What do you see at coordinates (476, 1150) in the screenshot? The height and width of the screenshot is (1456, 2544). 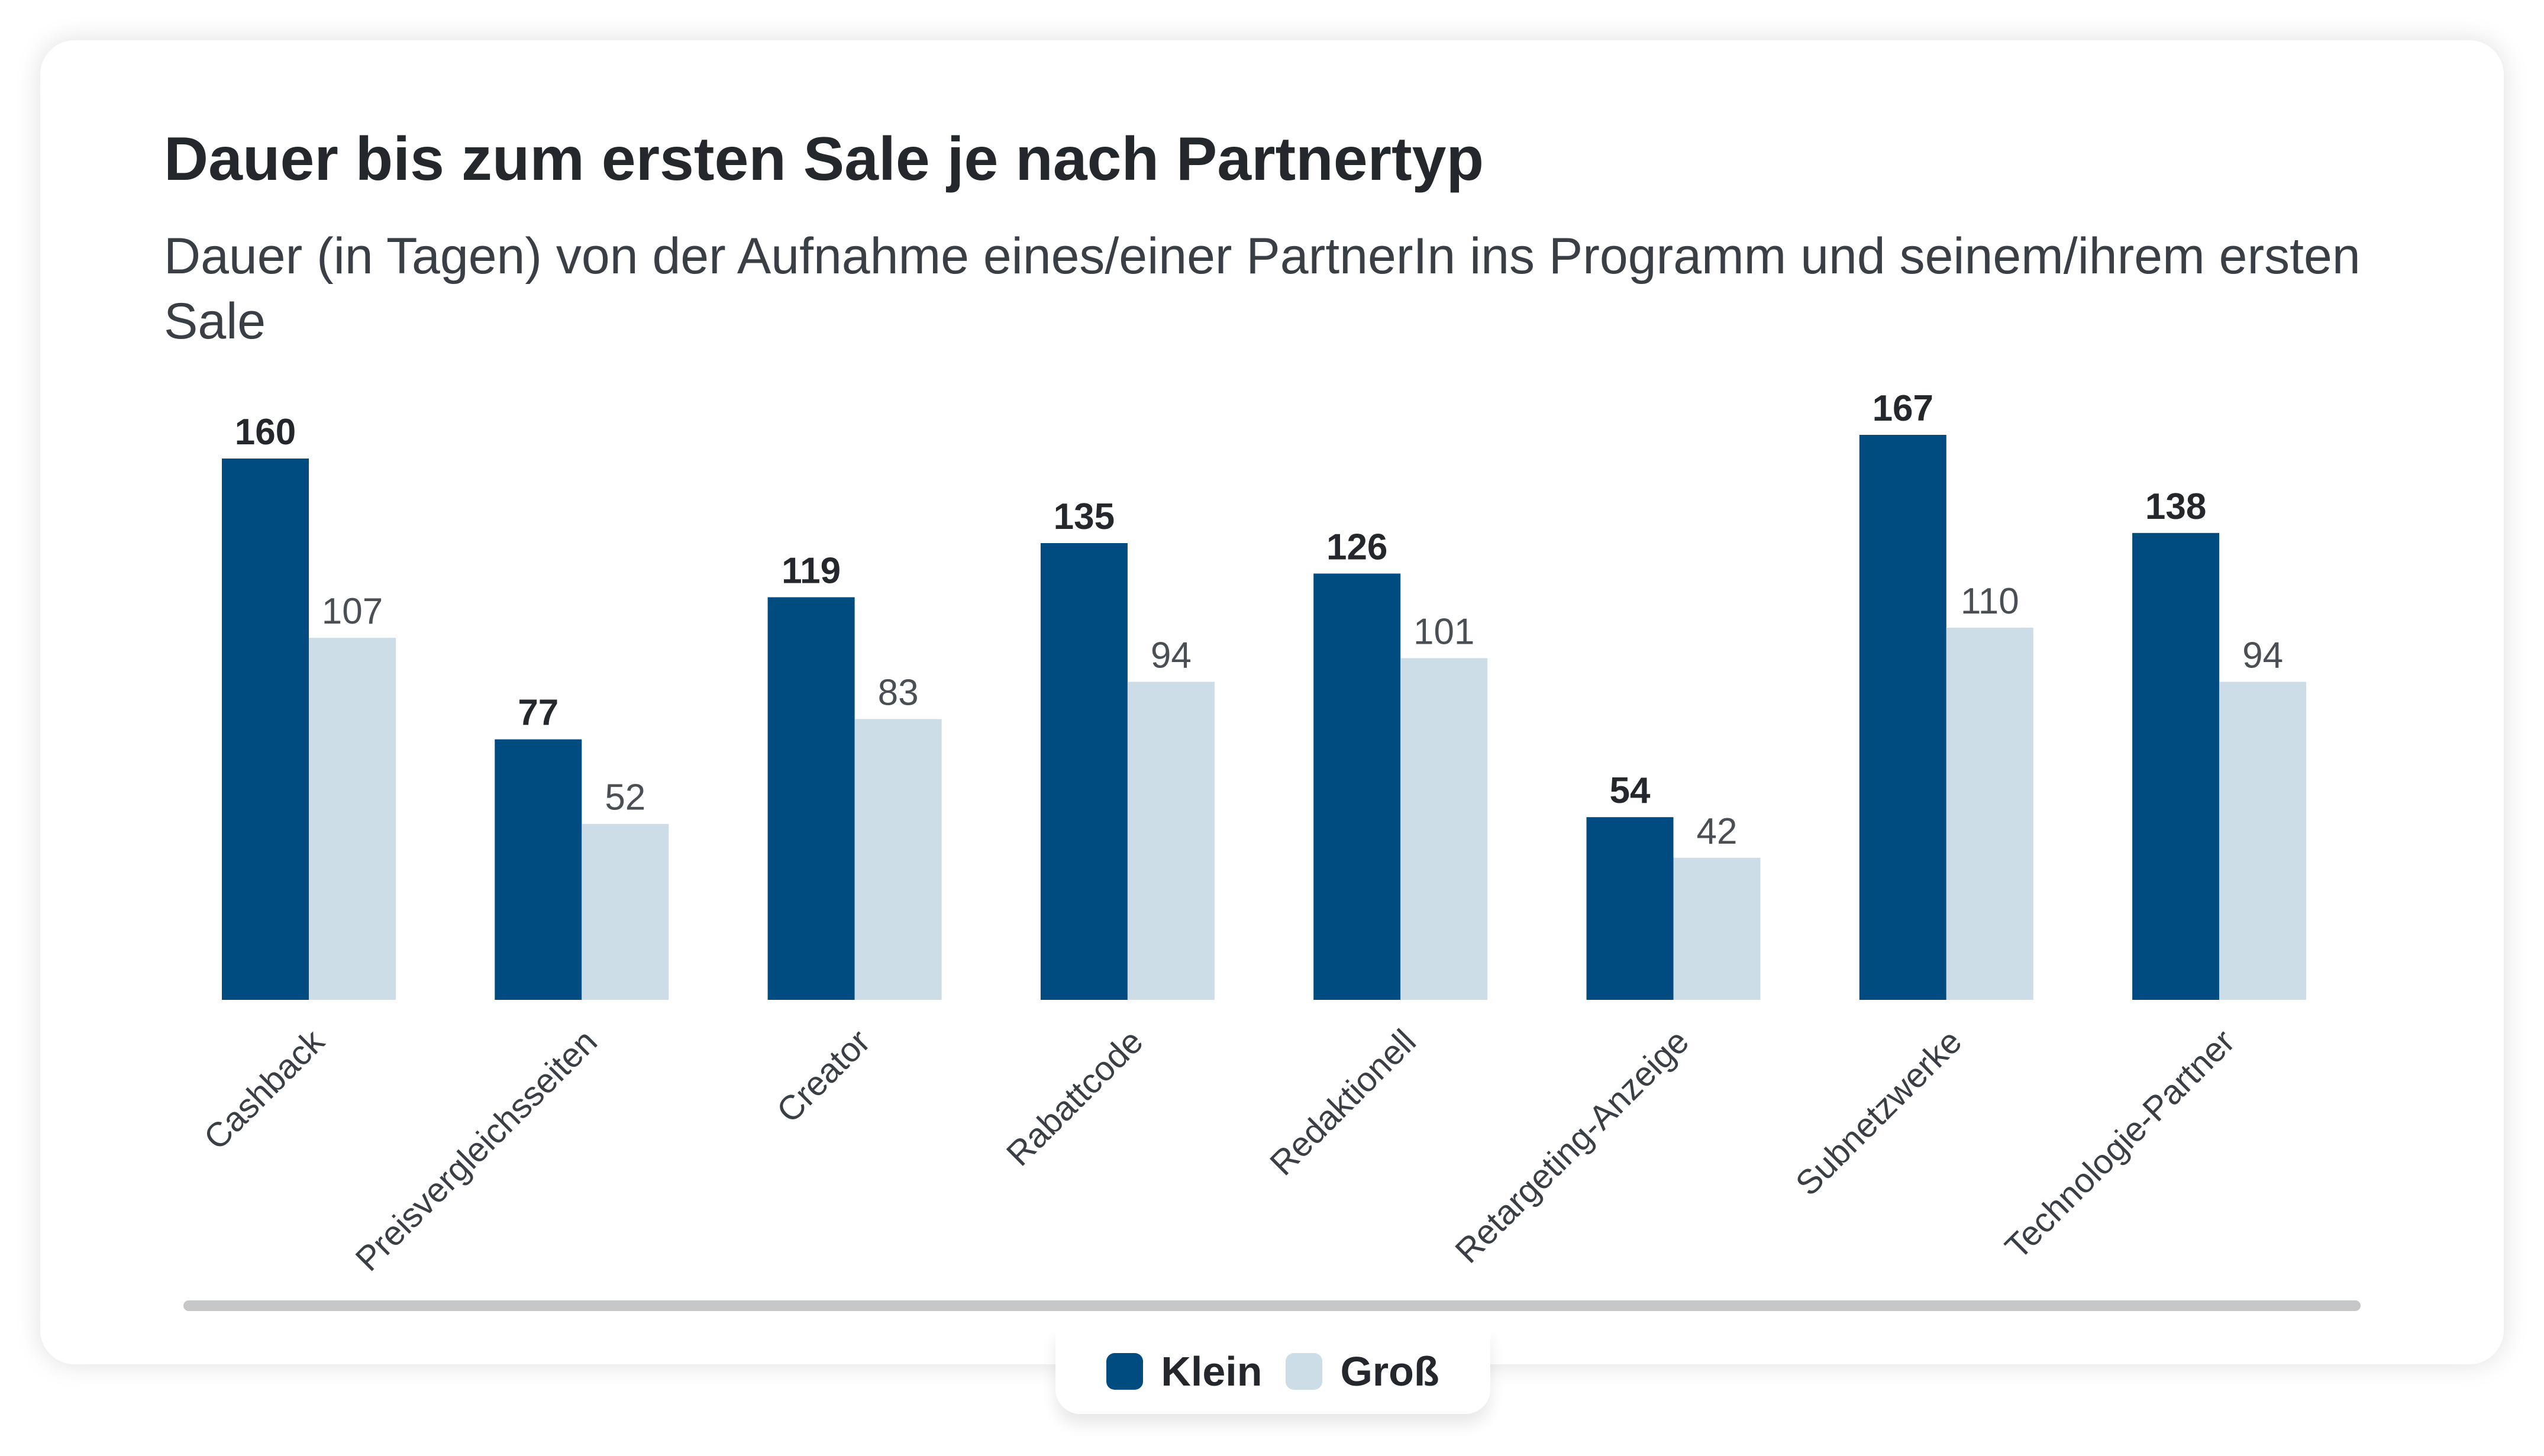 I see `x-tick-label-preisvergleichsseiten: Preisvergleichsseiten` at bounding box center [476, 1150].